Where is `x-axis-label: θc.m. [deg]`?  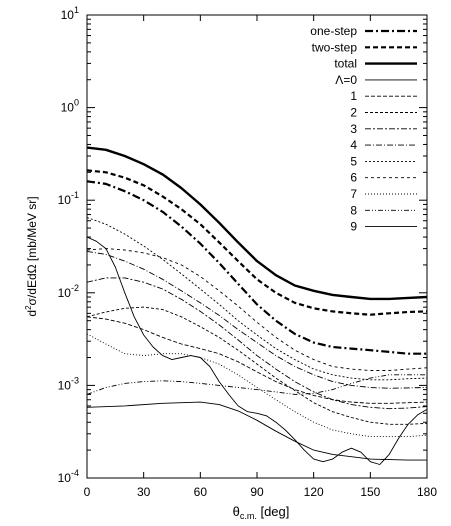
x-axis-label: θc.m. [deg] is located at coordinates (261, 512).